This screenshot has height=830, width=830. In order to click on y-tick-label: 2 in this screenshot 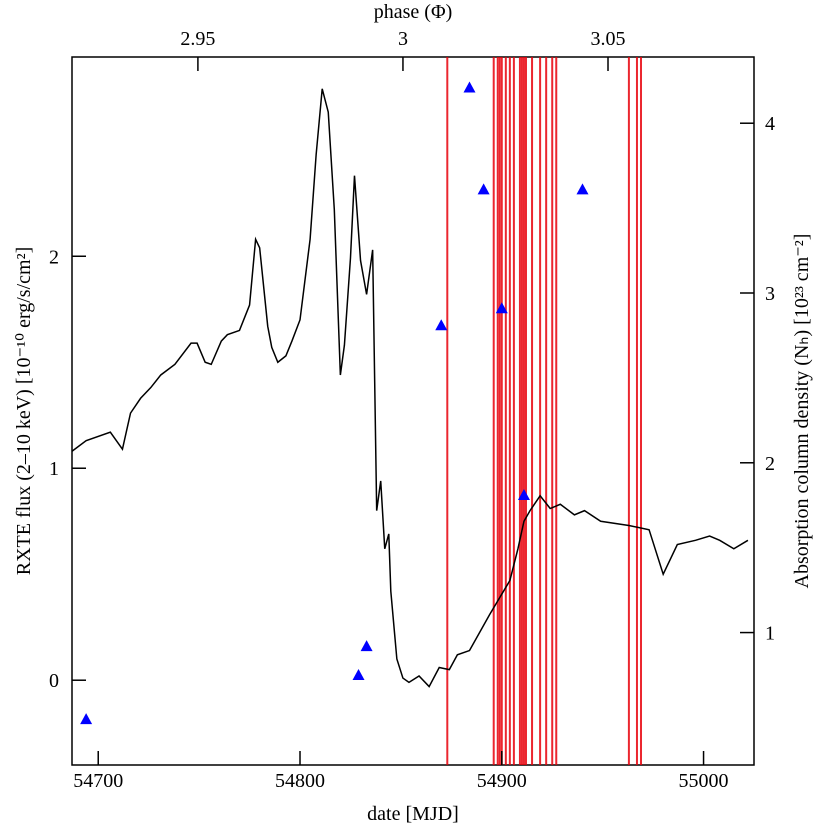, I will do `click(54, 257)`.